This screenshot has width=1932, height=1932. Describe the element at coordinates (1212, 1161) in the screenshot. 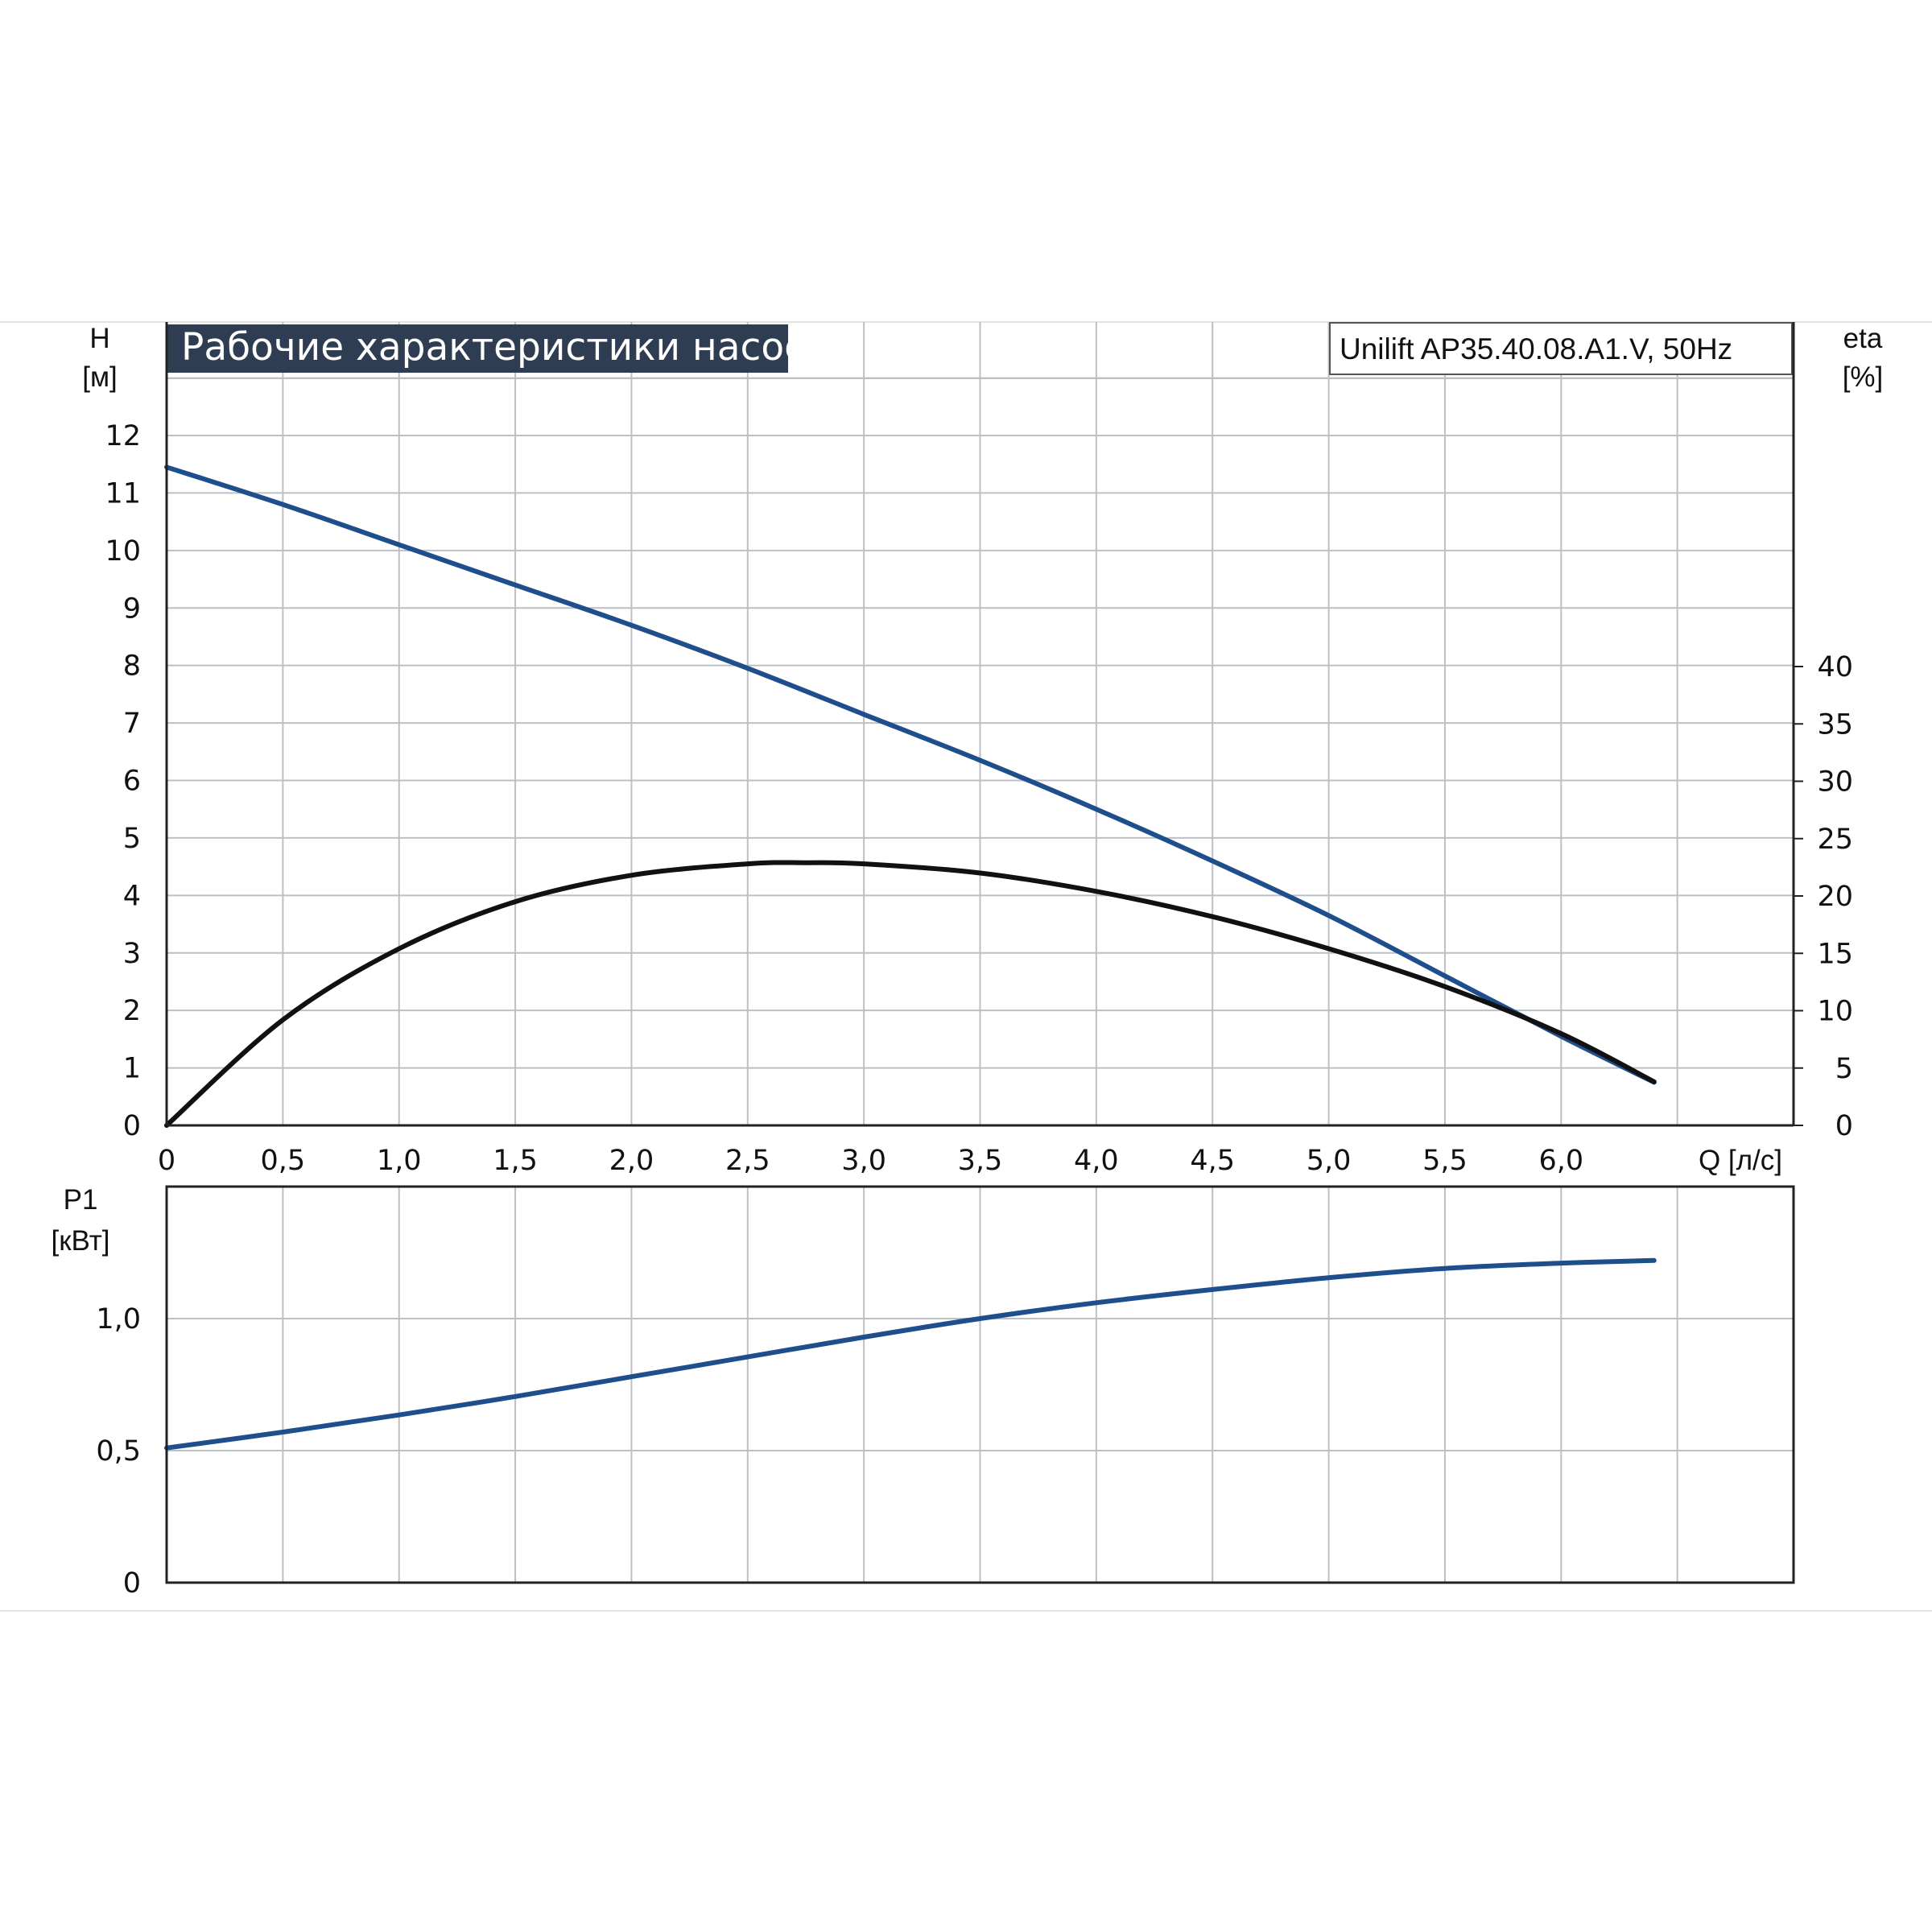

I see `x-tick-label: 4,5` at that location.